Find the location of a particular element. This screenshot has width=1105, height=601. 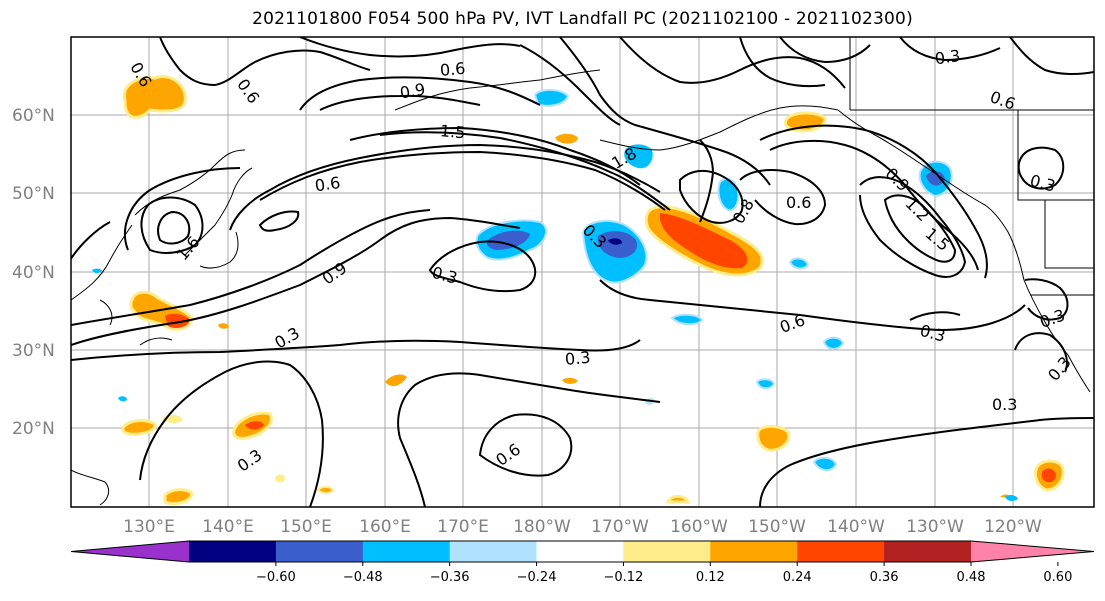

lat-label: 50°N is located at coordinates (33, 194).